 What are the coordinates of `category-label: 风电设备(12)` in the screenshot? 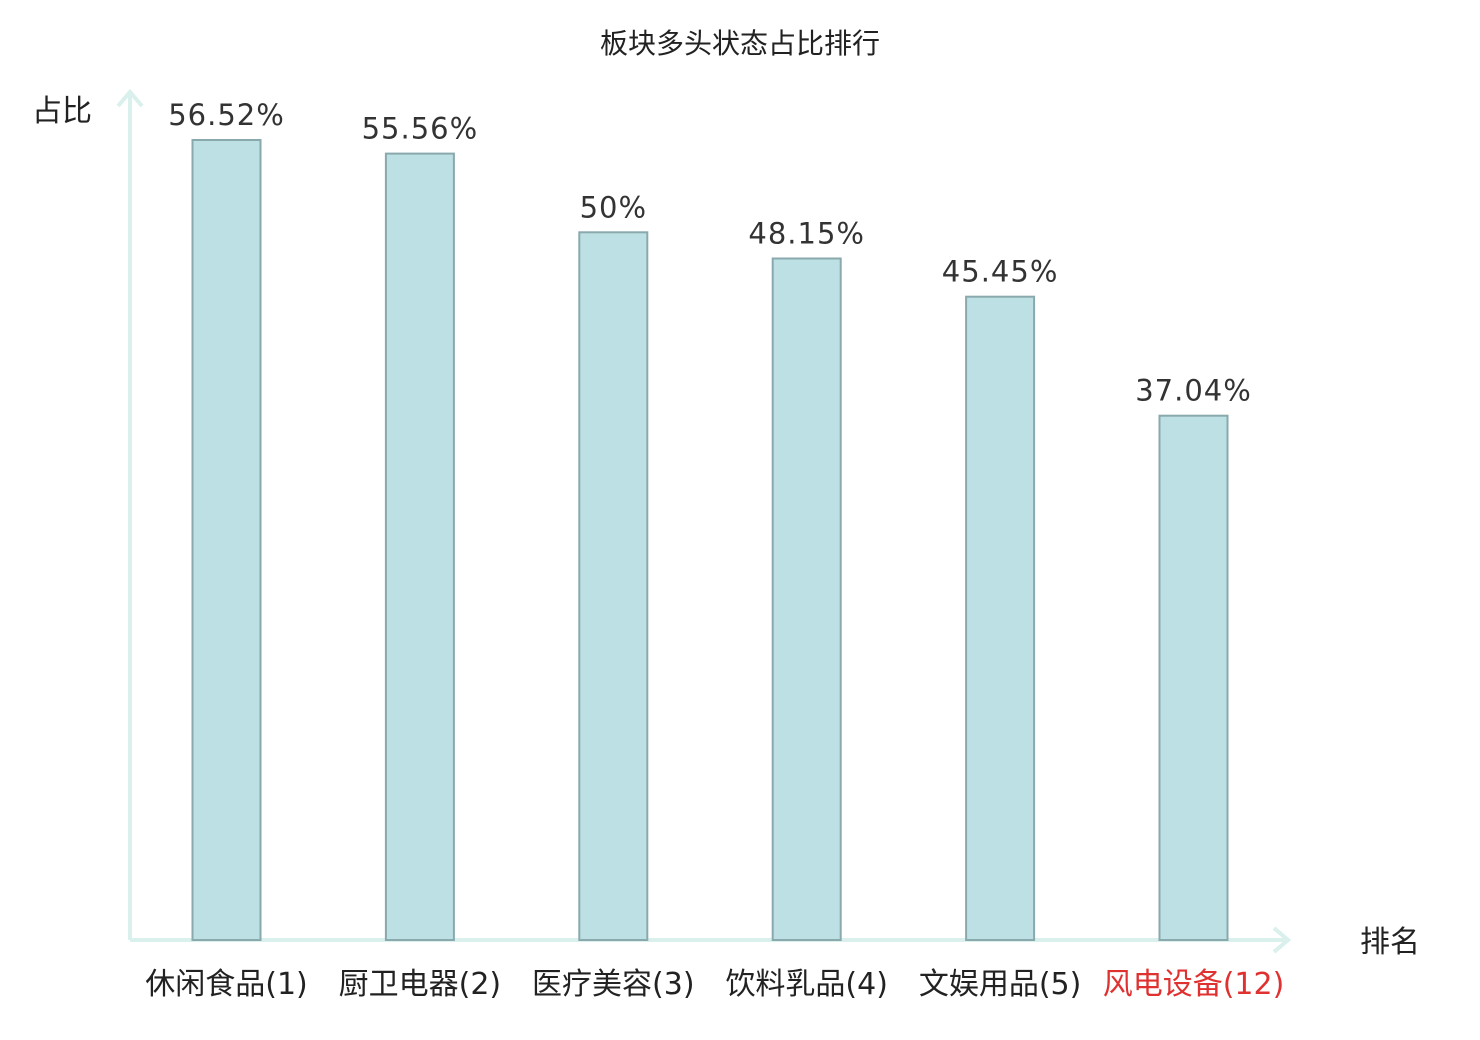 It's located at (1194, 984).